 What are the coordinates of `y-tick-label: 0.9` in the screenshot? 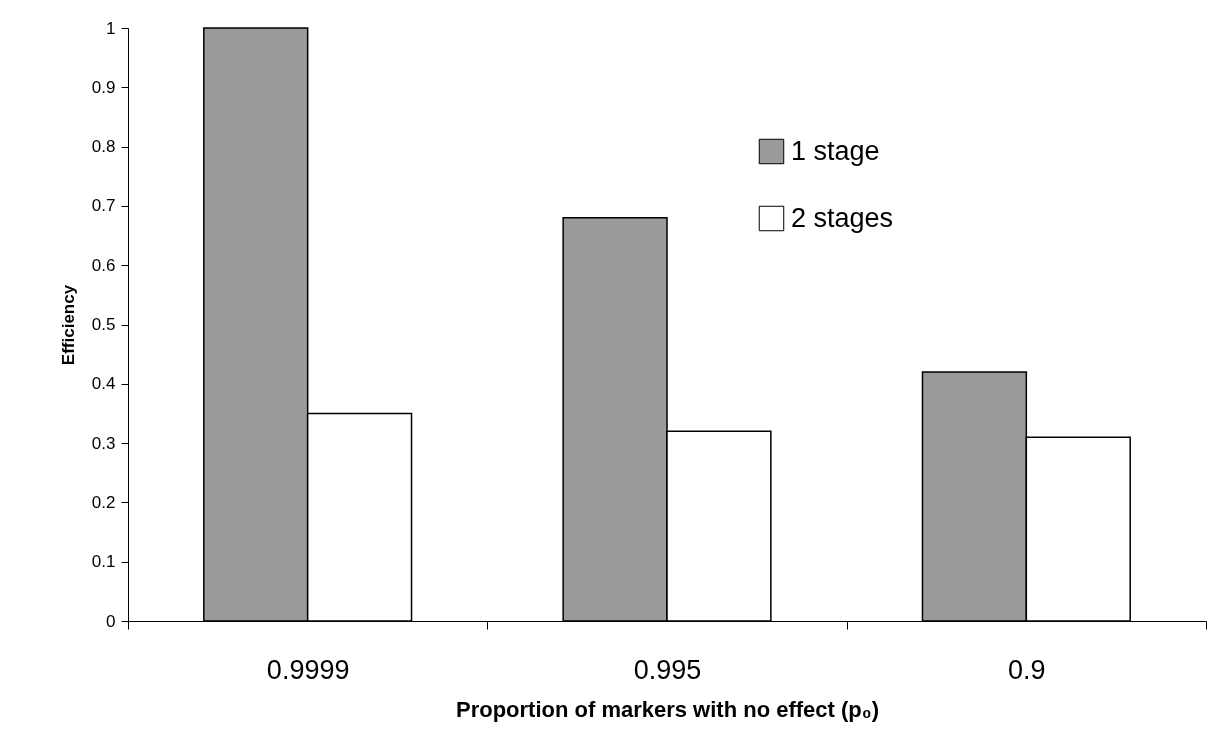 It's located at (103, 87).